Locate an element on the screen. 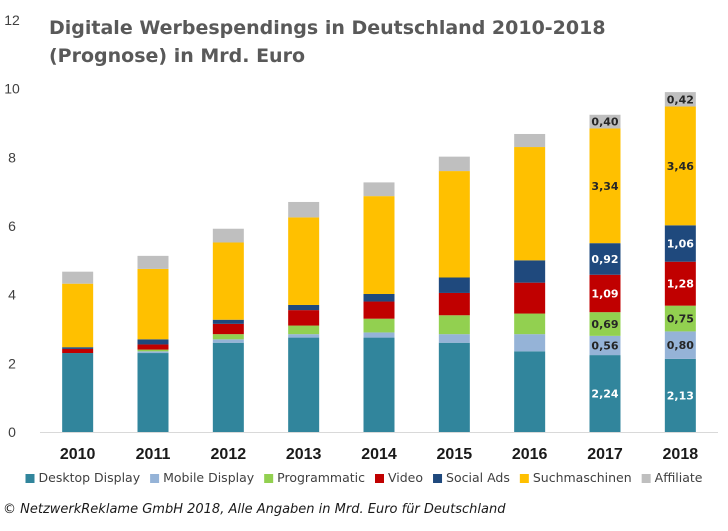 This screenshot has height=531, width=728. legend-item: Mobile Display is located at coordinates (202, 477).